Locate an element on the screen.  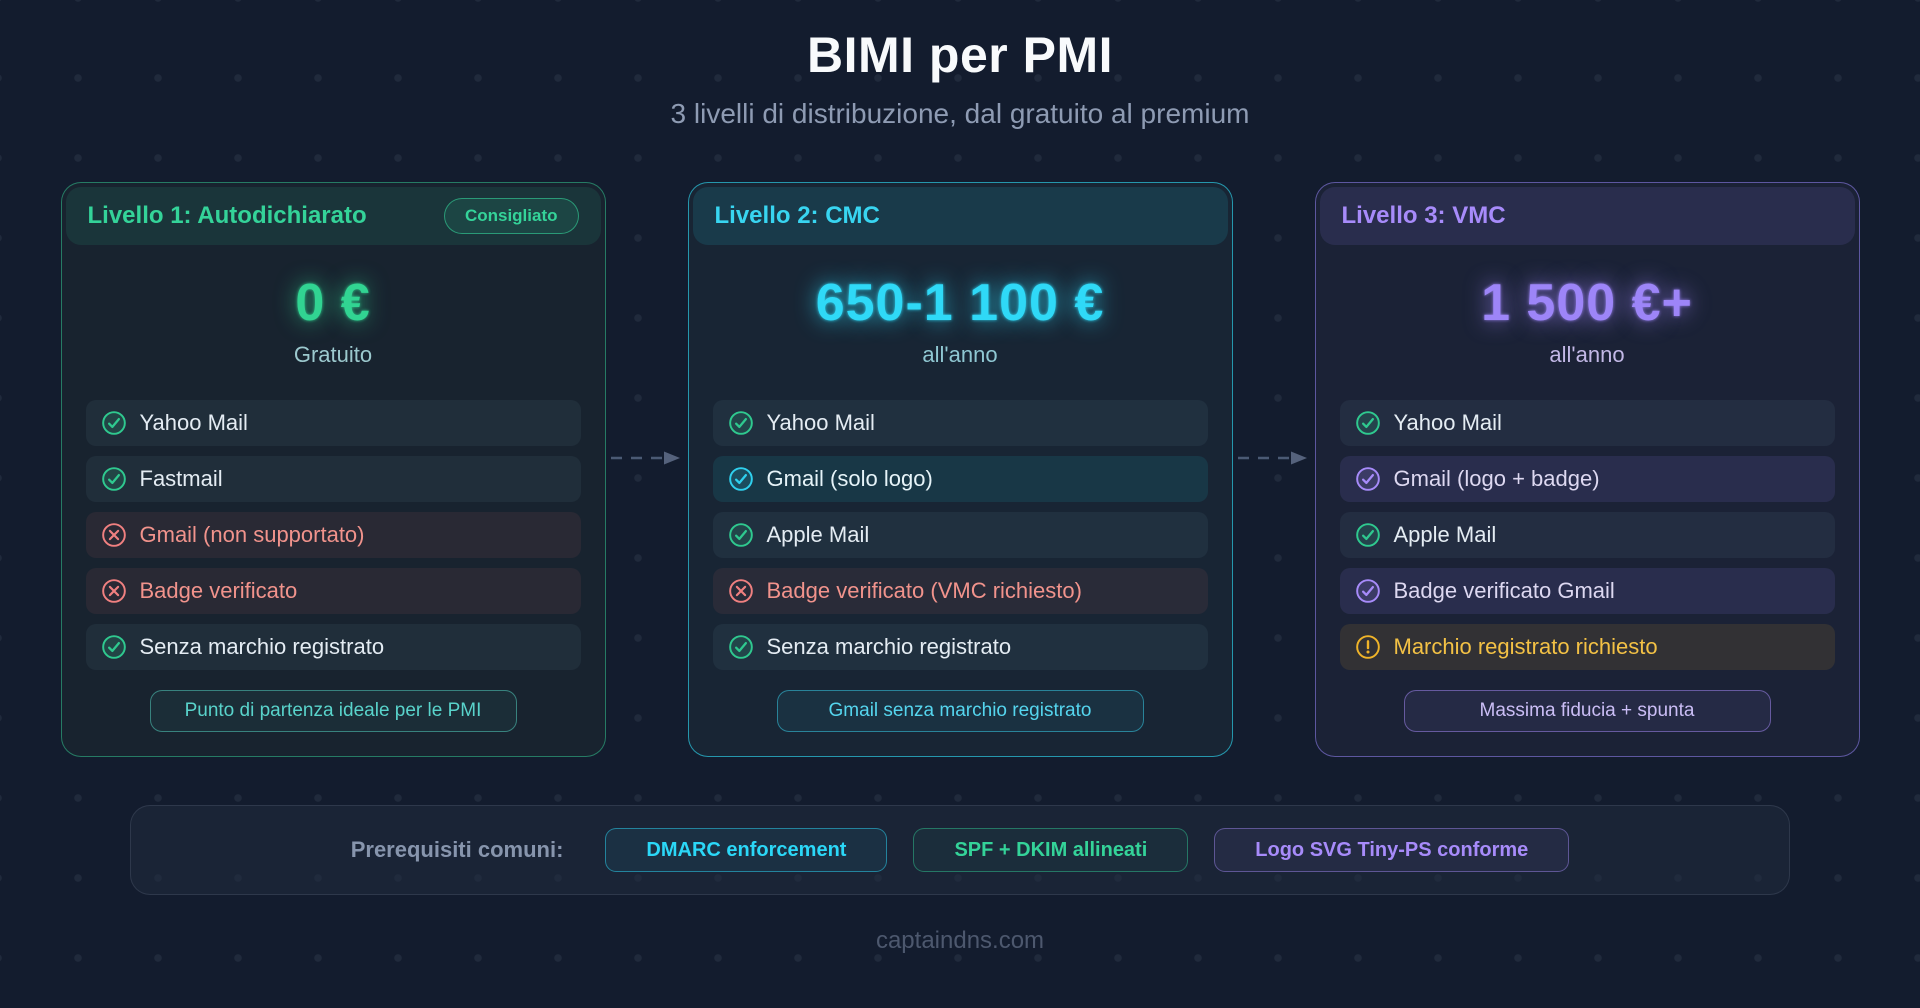
feature-label: Gmail (non supportato) is located at coordinates (252, 535).